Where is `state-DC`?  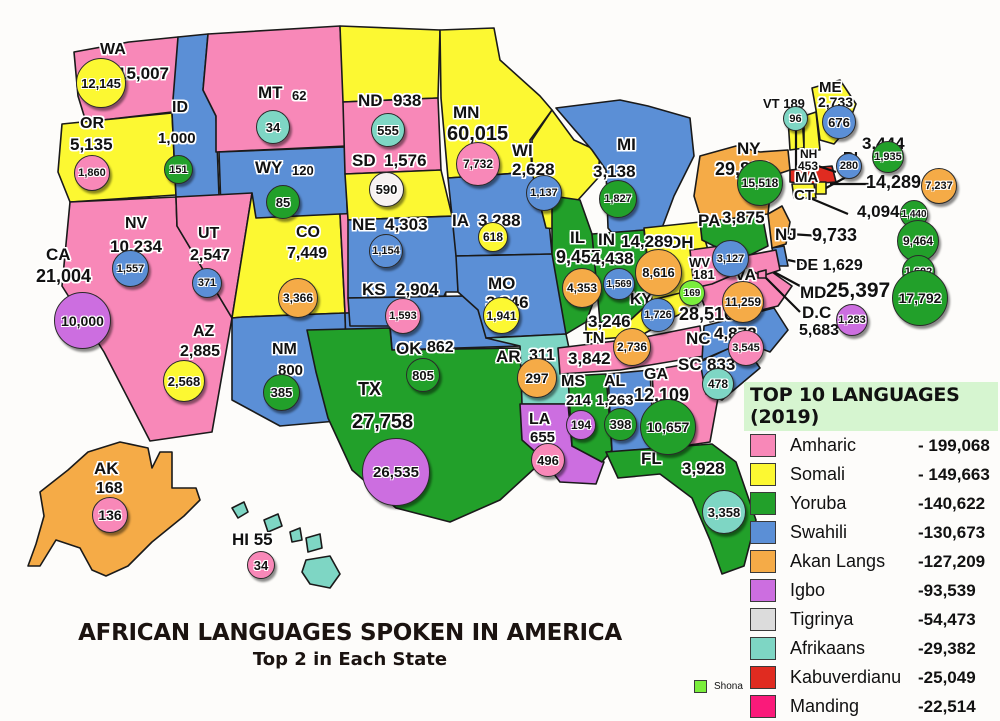
state-DC is located at coordinates (762, 274).